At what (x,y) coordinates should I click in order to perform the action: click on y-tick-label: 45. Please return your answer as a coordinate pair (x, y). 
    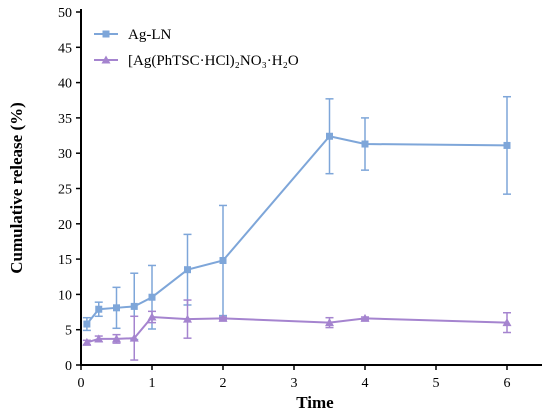
    Looking at the image, I should click on (65, 48).